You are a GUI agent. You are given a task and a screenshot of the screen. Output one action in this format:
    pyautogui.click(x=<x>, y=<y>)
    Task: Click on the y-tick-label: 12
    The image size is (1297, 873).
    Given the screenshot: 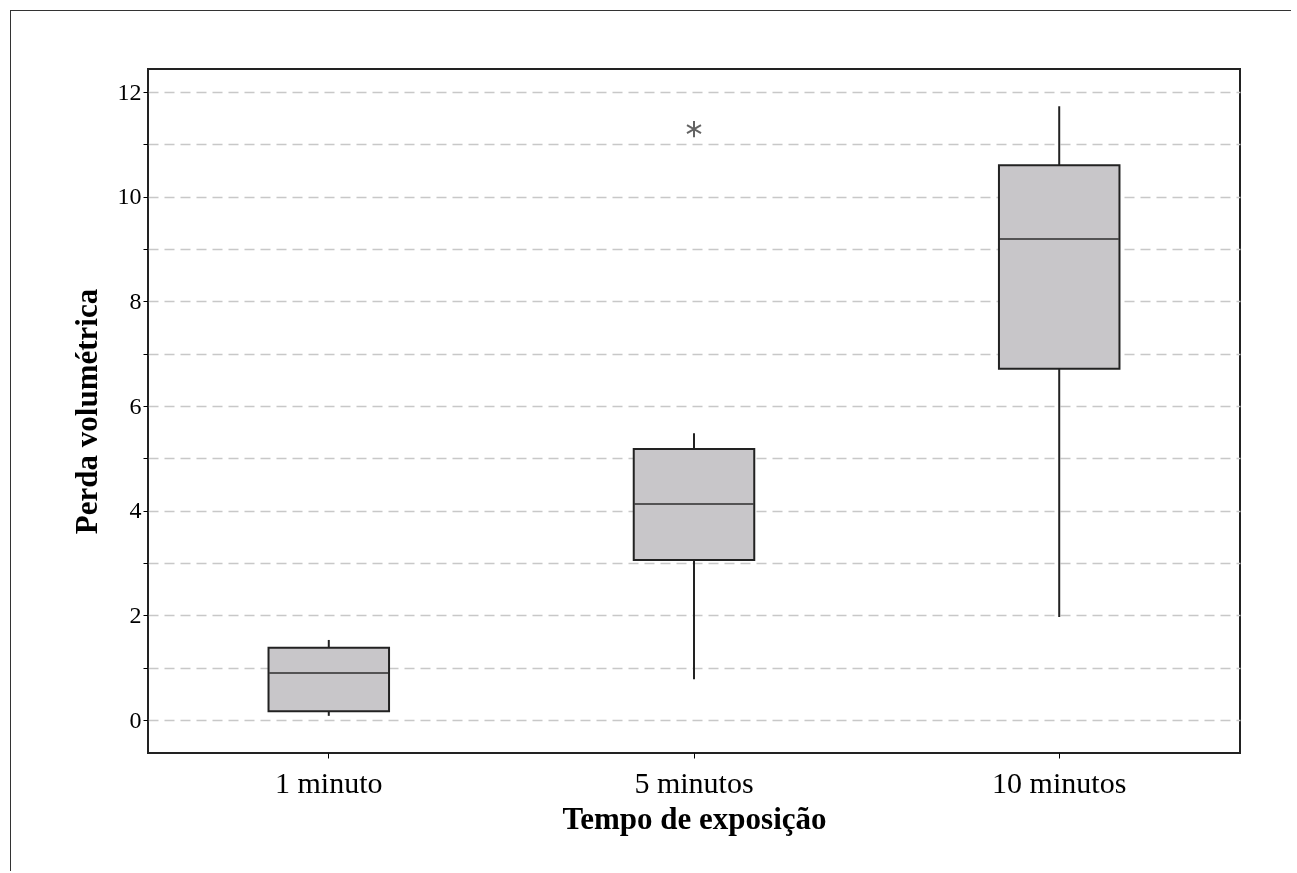 What is the action you would take?
    pyautogui.click(x=129, y=91)
    